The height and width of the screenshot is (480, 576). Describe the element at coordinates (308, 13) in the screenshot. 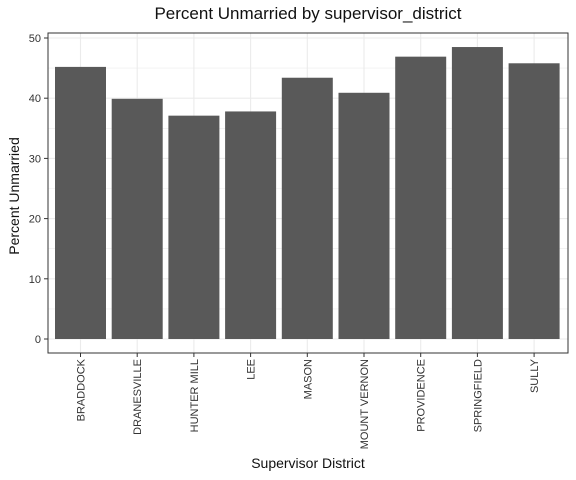

I see `chart-title: Percent Unmarried by supervisor_district` at that location.